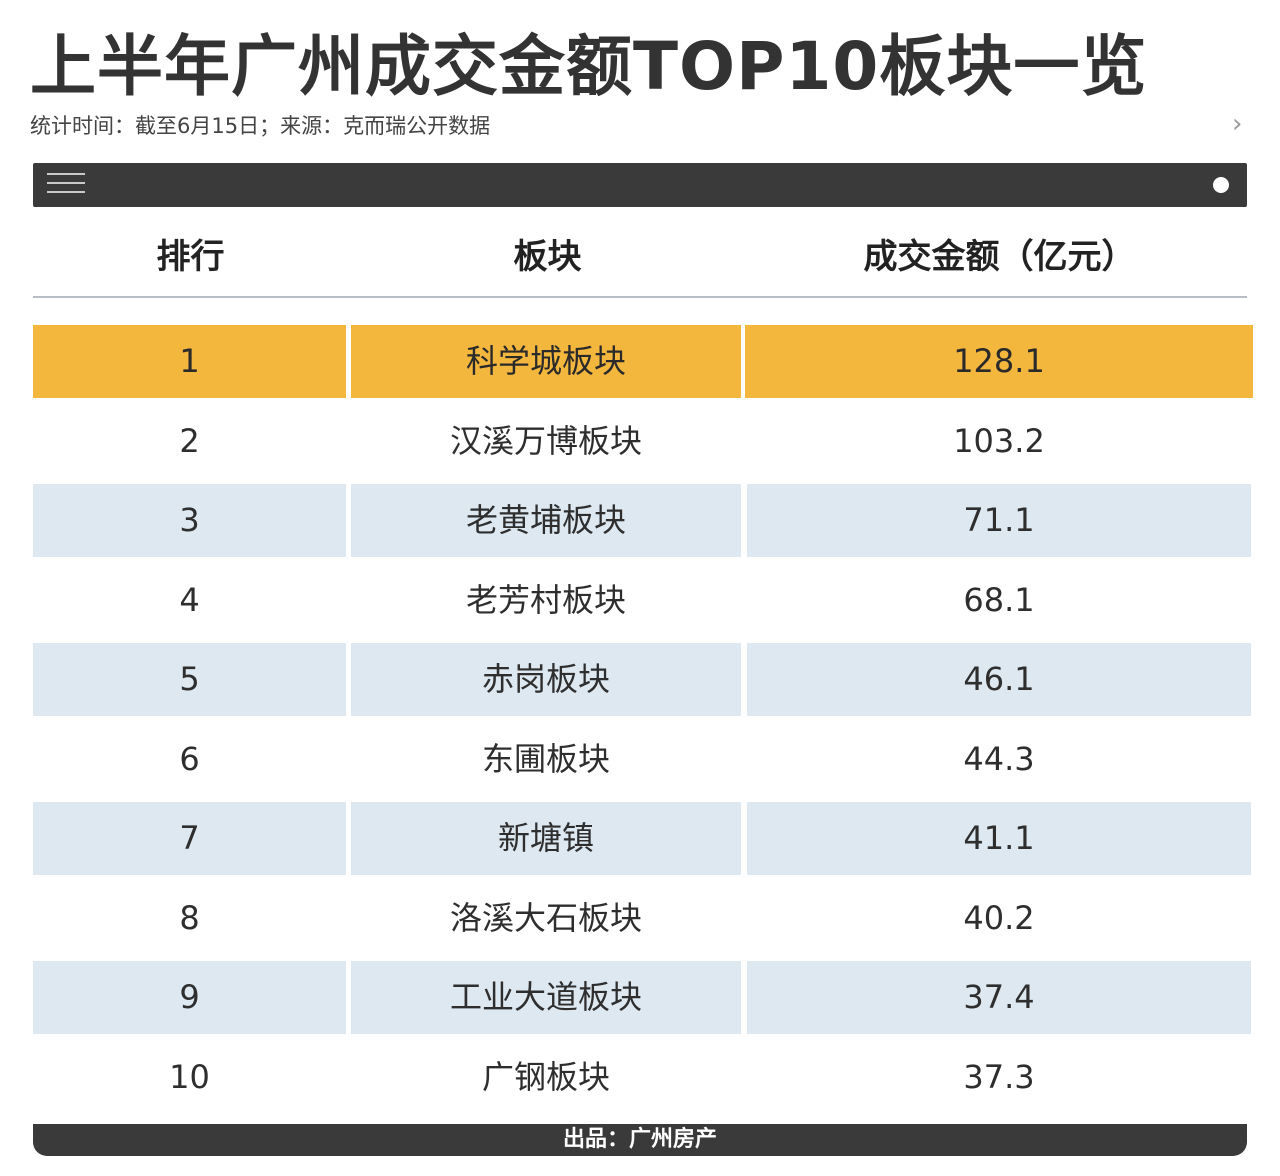  What do you see at coordinates (999, 440) in the screenshot?
I see `amount-cell: 103.2` at bounding box center [999, 440].